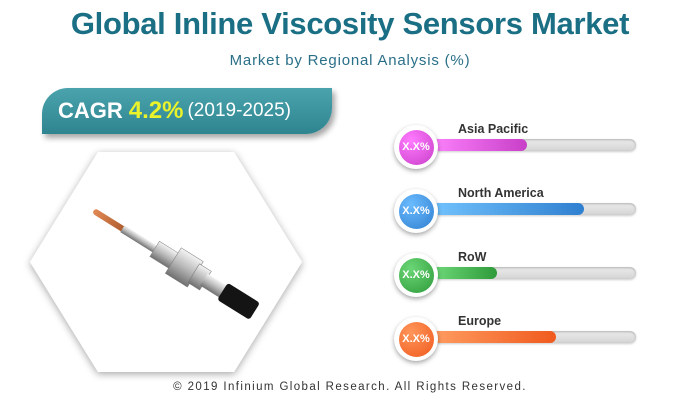  Describe the element at coordinates (493, 129) in the screenshot. I see `bar-category-label: Asia Pacific` at that location.